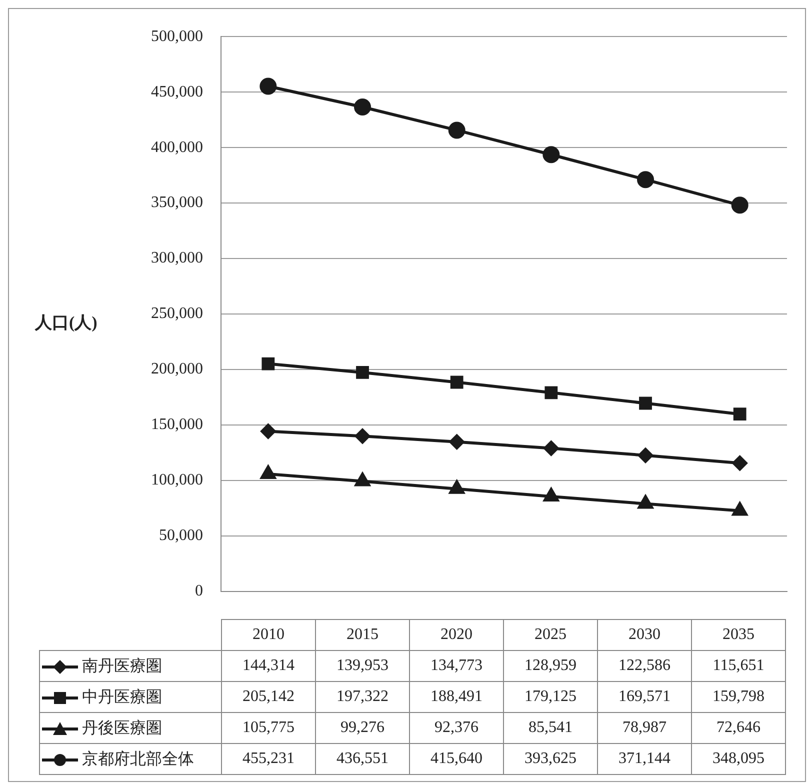 The width and height of the screenshot is (807, 783). What do you see at coordinates (739, 728) in the screenshot?
I see `data-label: 72,646` at bounding box center [739, 728].